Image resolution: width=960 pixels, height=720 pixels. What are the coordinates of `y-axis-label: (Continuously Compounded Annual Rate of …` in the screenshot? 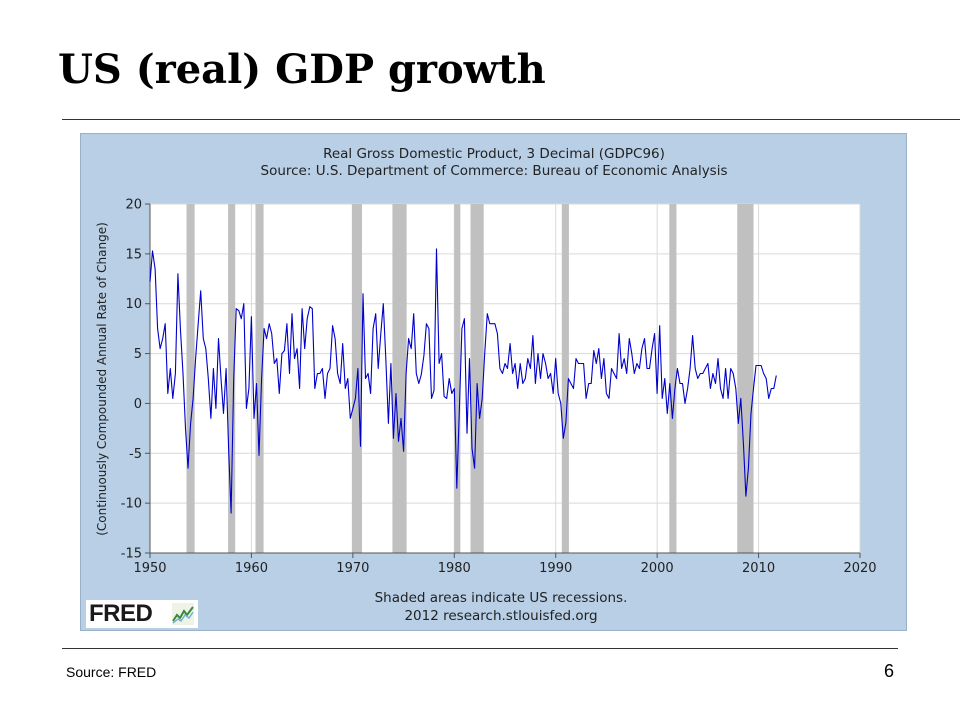 It's located at (102, 379).